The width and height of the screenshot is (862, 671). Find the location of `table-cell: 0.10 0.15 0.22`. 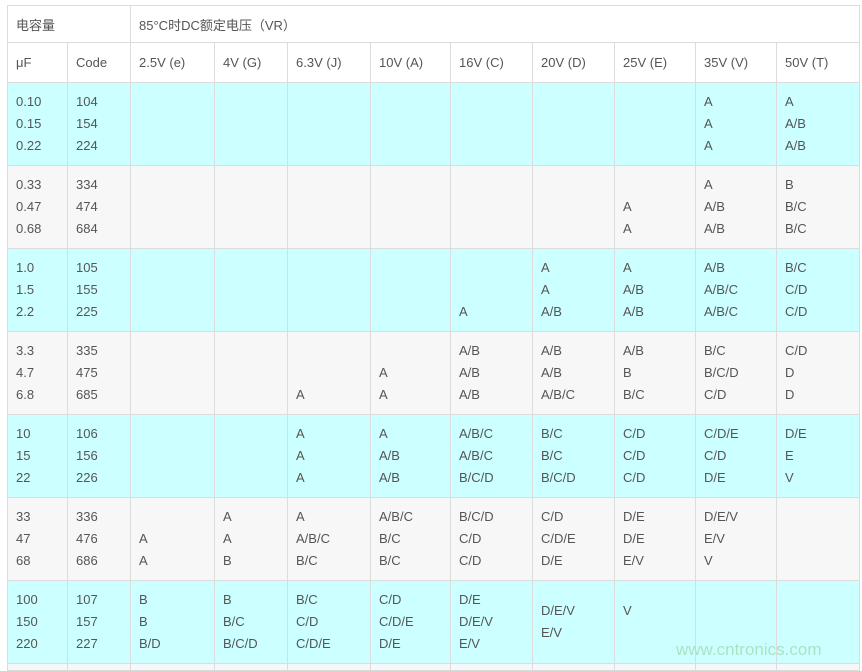

table-cell: 0.10 0.15 0.22 is located at coordinates (37, 124).